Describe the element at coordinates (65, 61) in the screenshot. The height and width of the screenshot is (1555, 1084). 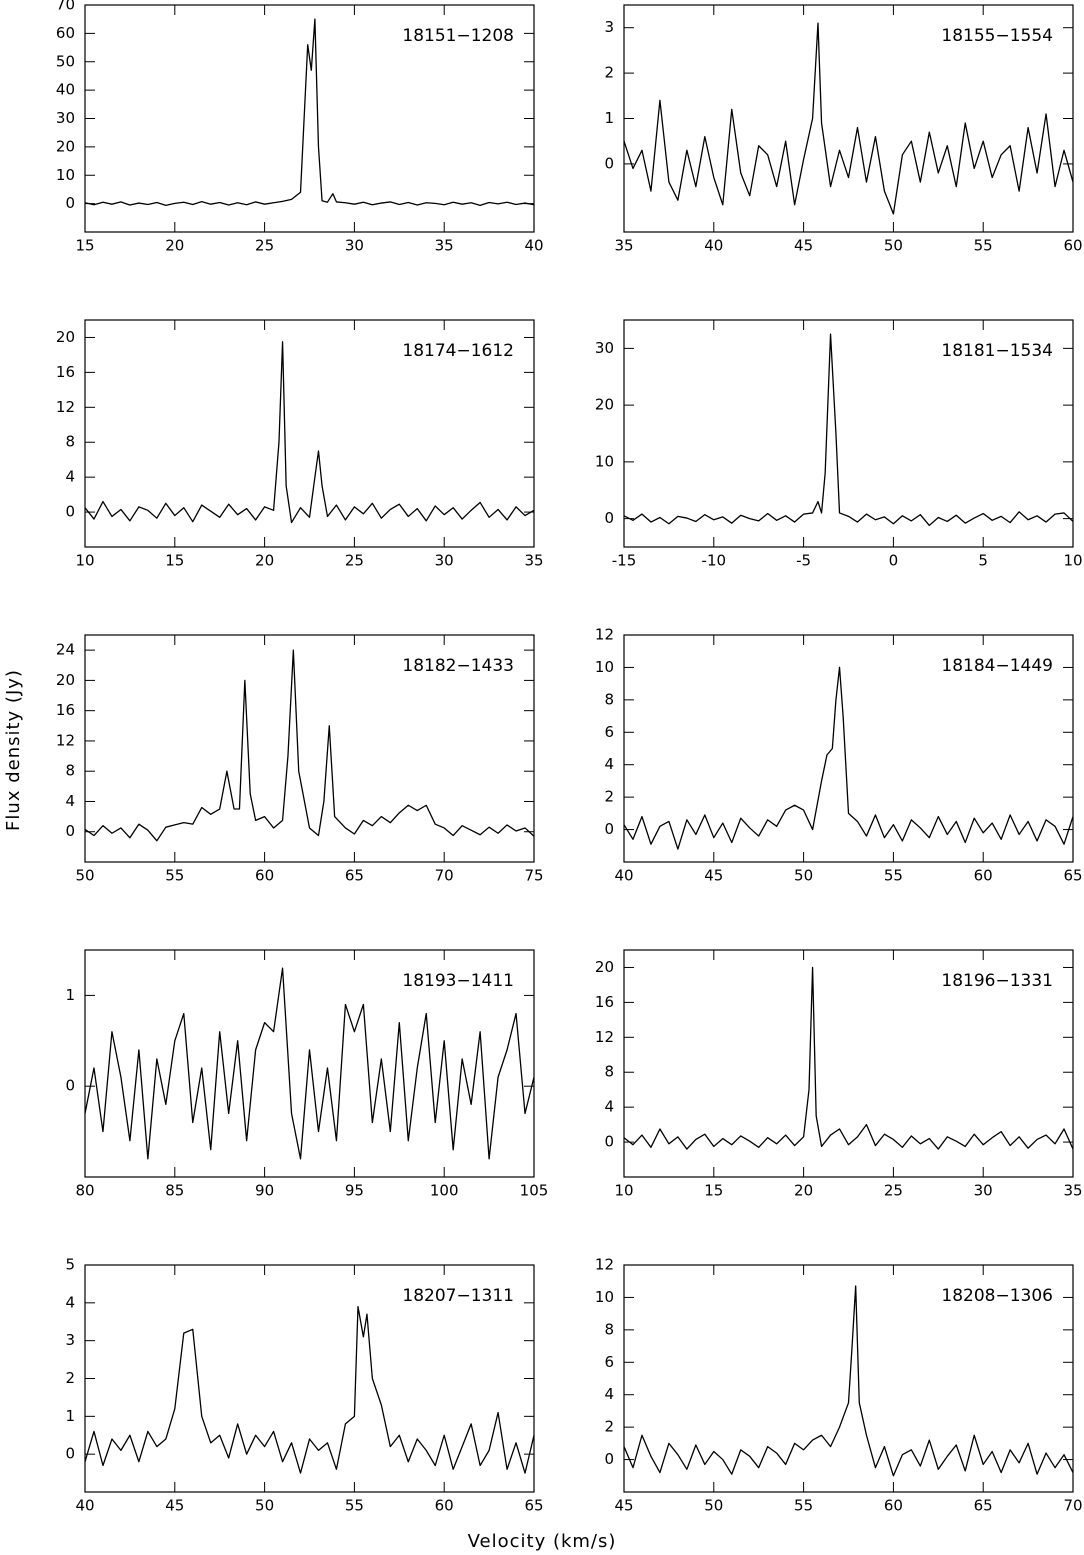
I see `y-tick-label: 50` at that location.